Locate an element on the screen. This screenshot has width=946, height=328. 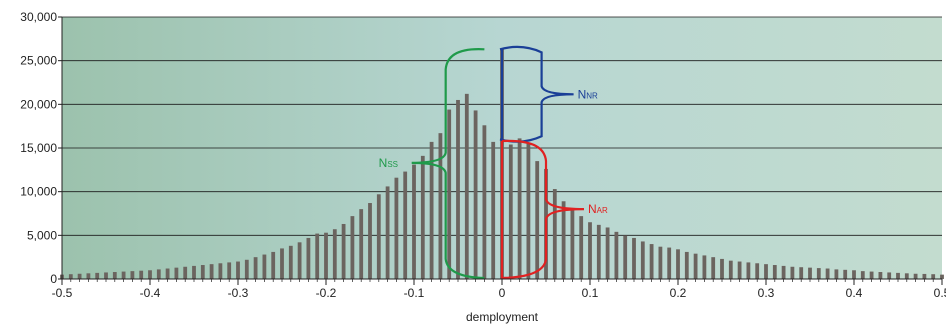
x-tick-label: -0.2 is located at coordinates (326, 293).